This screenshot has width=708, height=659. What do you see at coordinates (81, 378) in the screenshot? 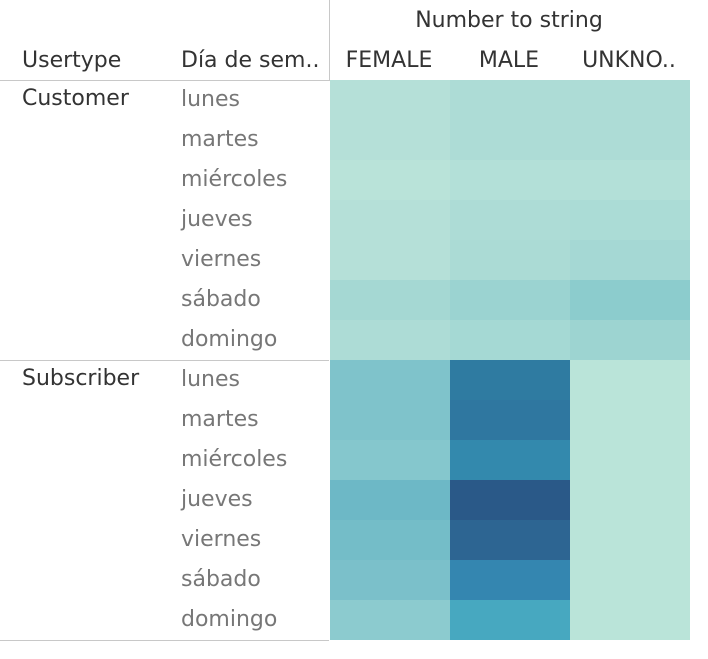
I see `usertype-label: Subscriber` at bounding box center [81, 378].